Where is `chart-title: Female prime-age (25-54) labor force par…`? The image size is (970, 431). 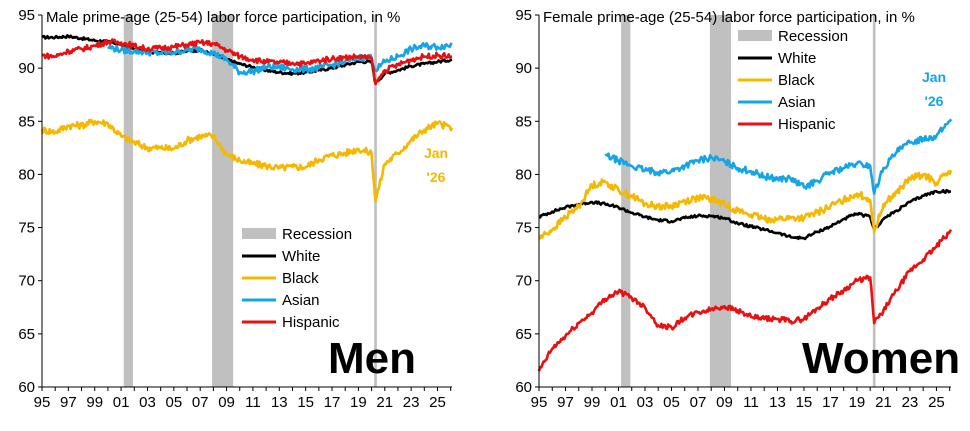 chart-title: Female prime-age (25-54) labor force par… is located at coordinates (729, 17).